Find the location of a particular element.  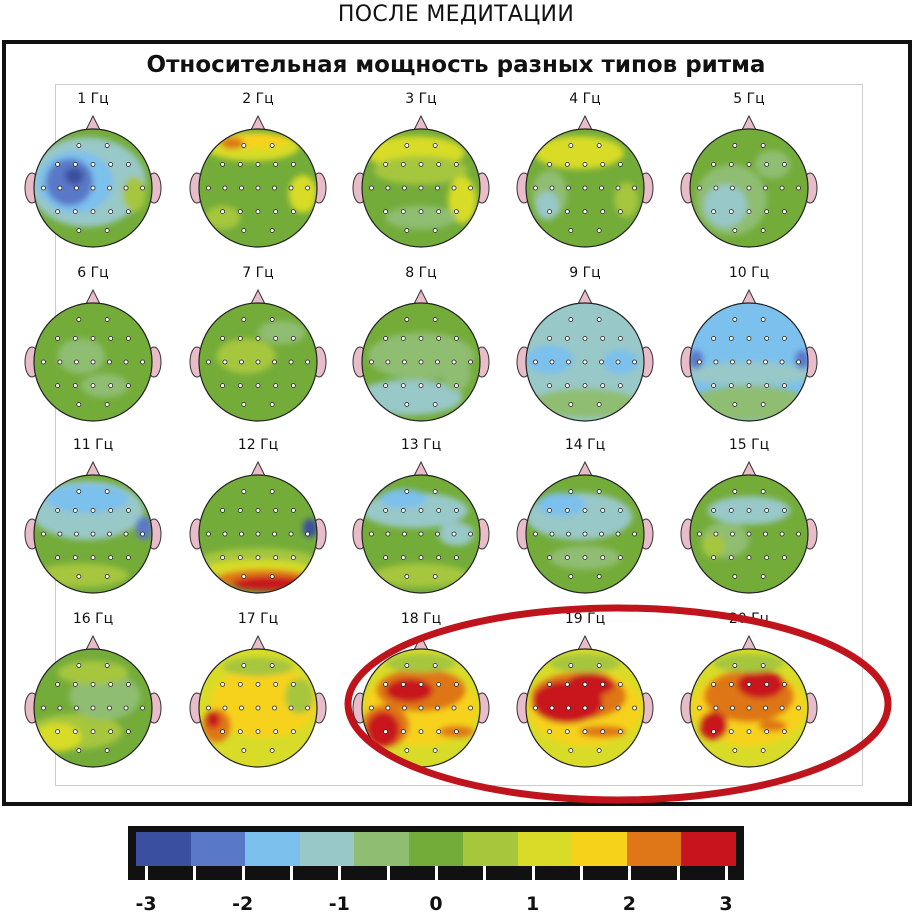

color-scale is located at coordinates (436, 858).